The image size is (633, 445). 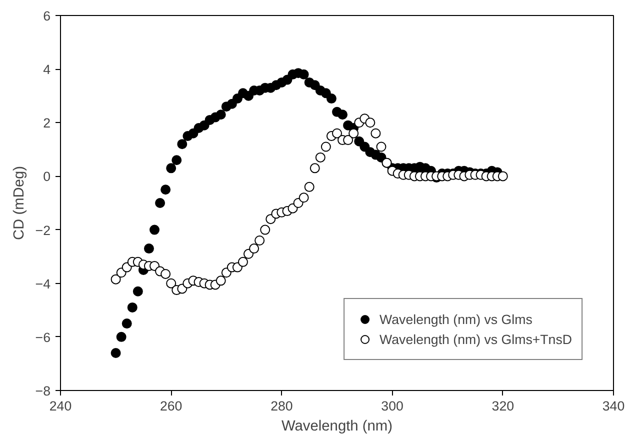 What do you see at coordinates (476, 339) in the screenshot?
I see `legend-label: Wavelength (nm) vs Glms+TnsD` at bounding box center [476, 339].